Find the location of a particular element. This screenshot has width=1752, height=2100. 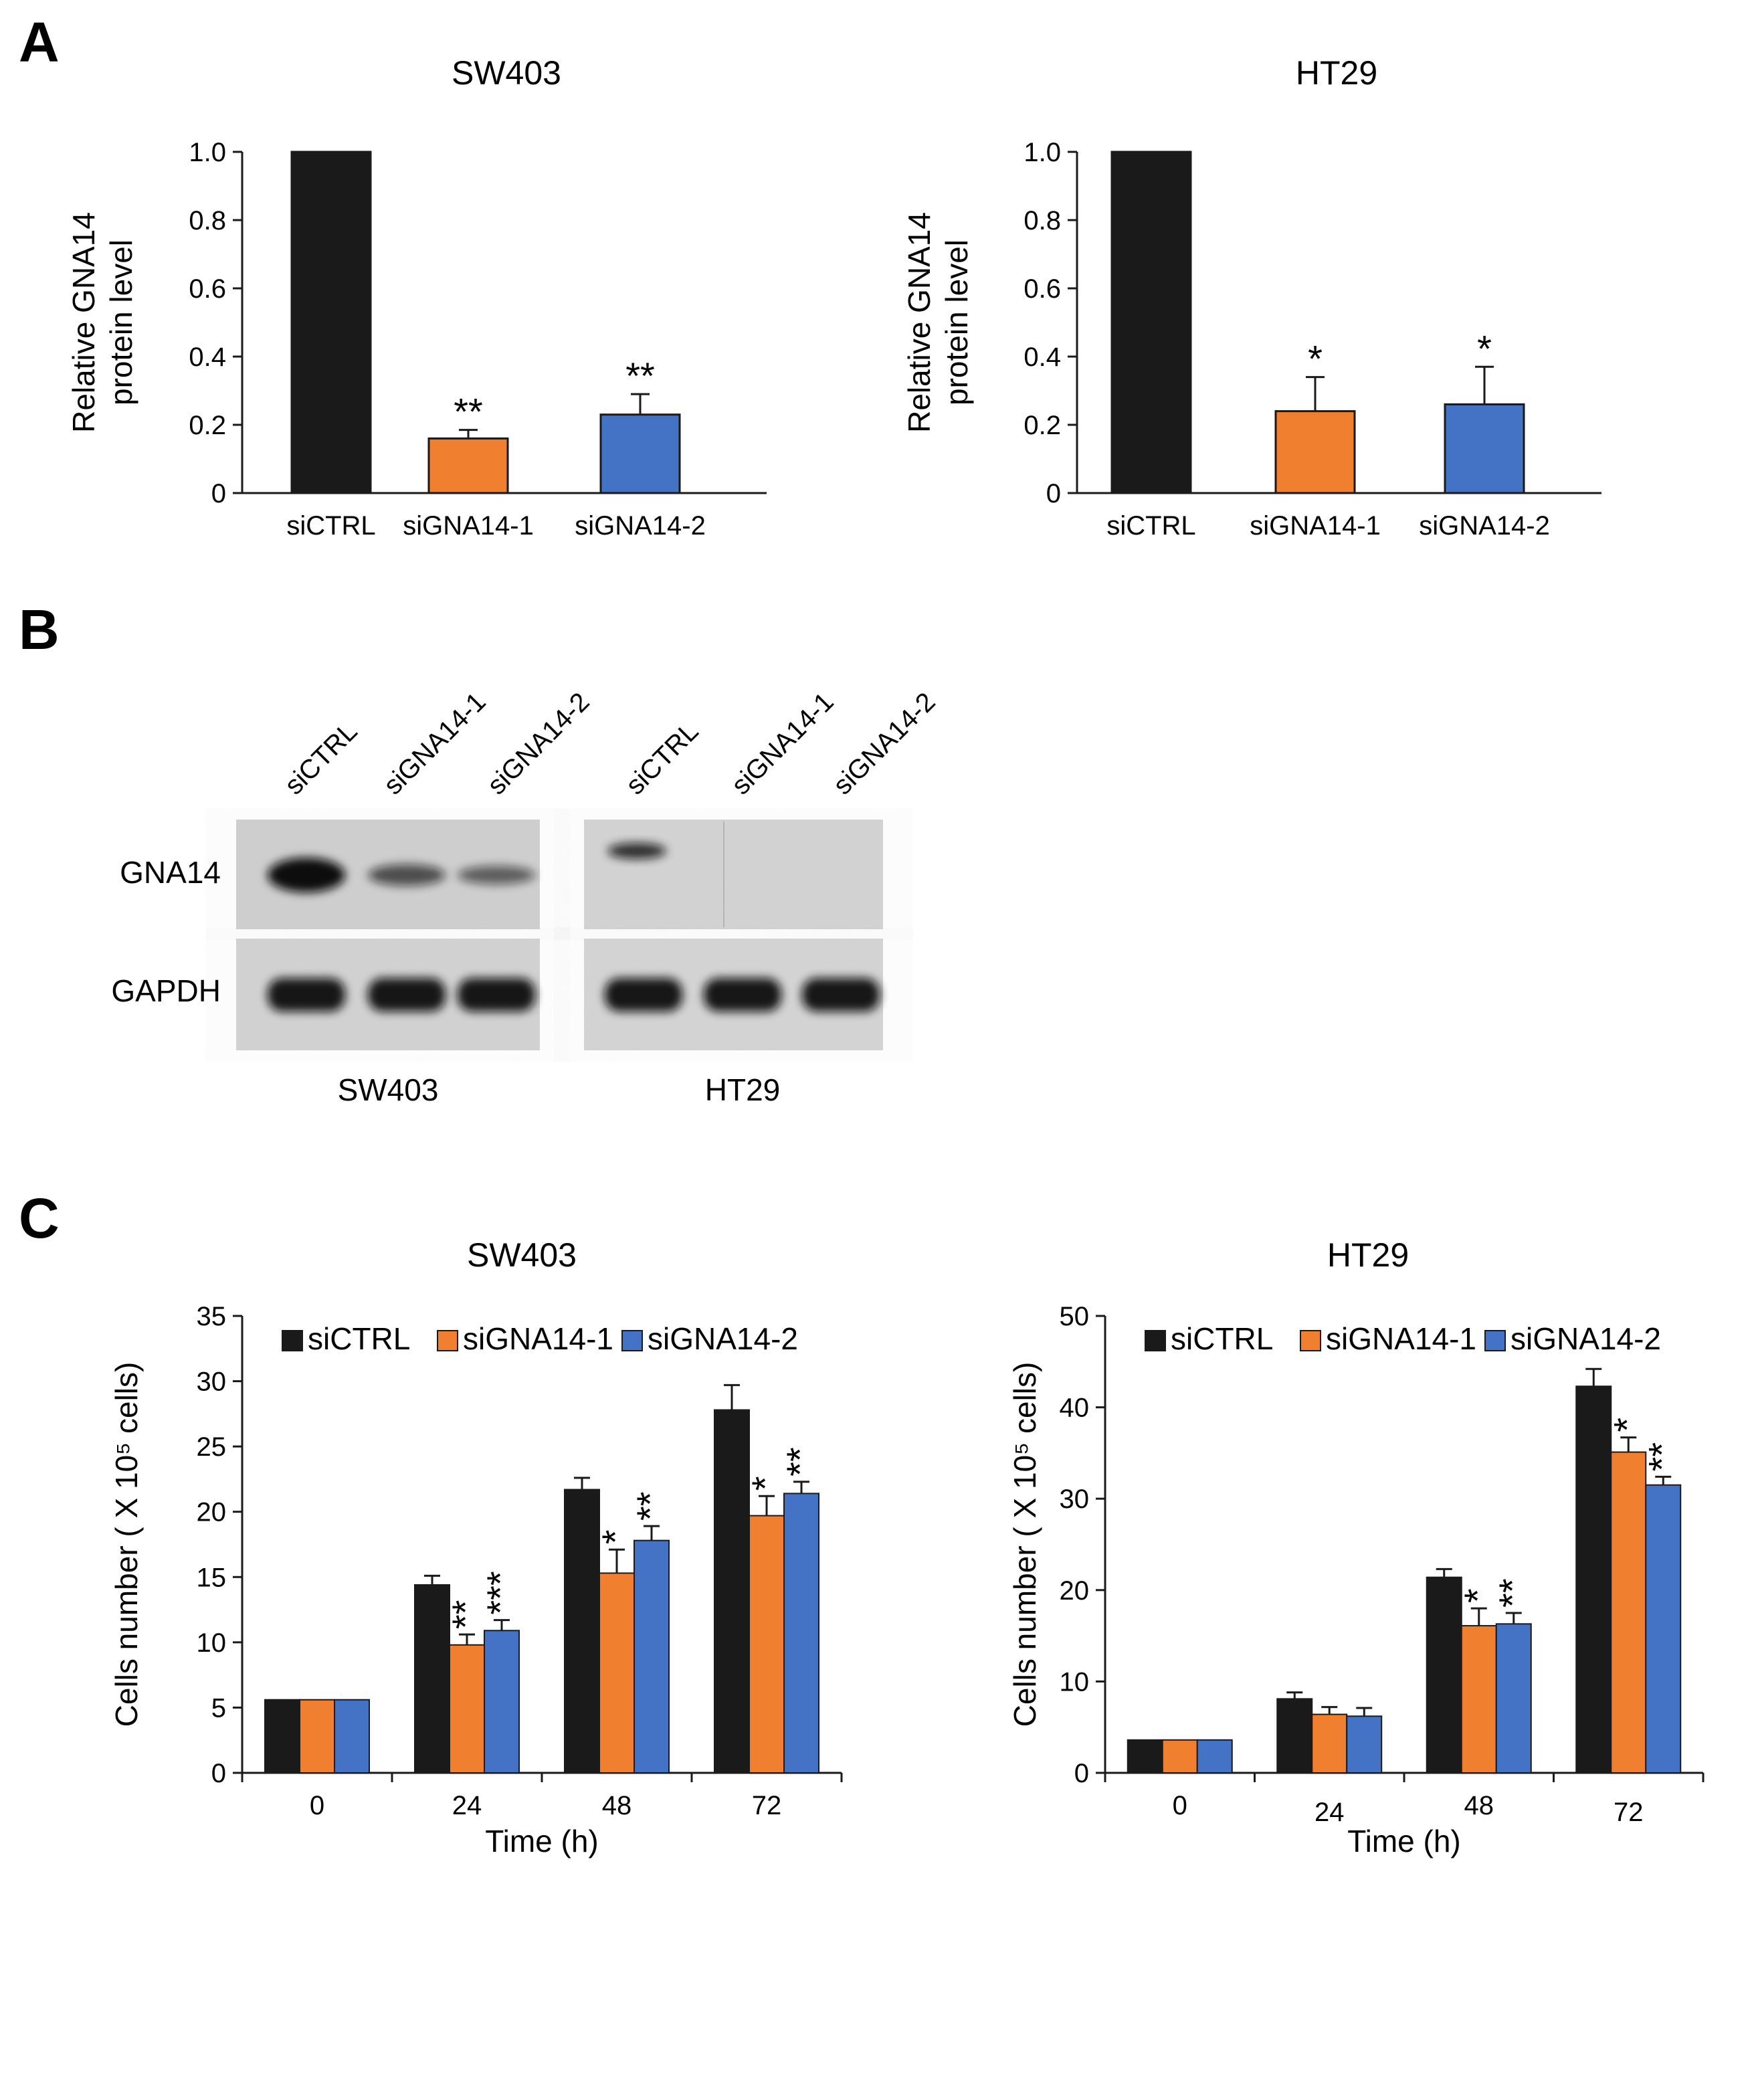

significance-marker: *** is located at coordinates (500, 1592).